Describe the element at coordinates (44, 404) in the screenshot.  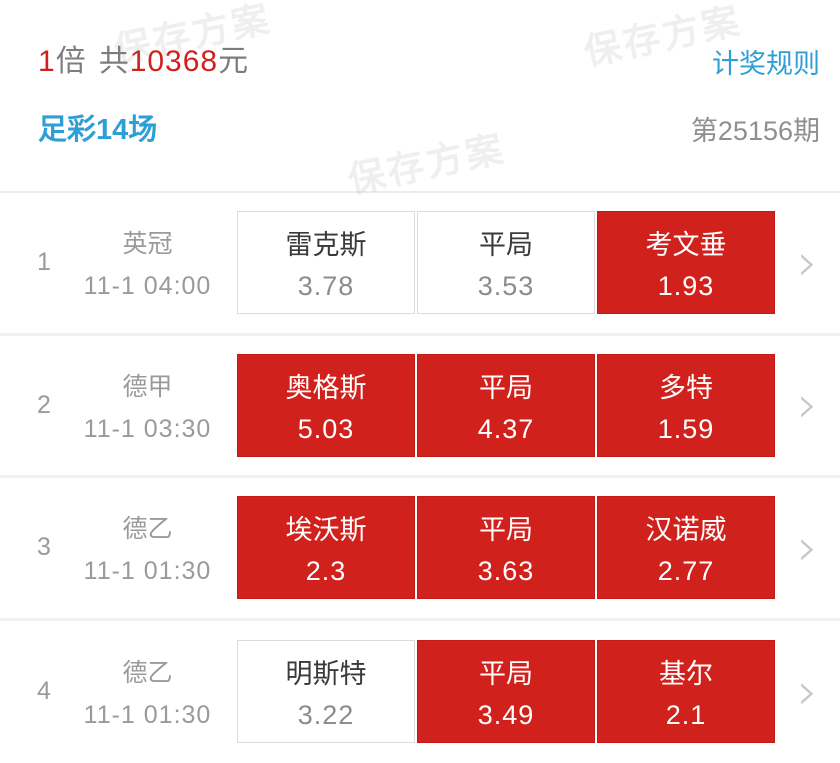
I see `match-number: 2` at that location.